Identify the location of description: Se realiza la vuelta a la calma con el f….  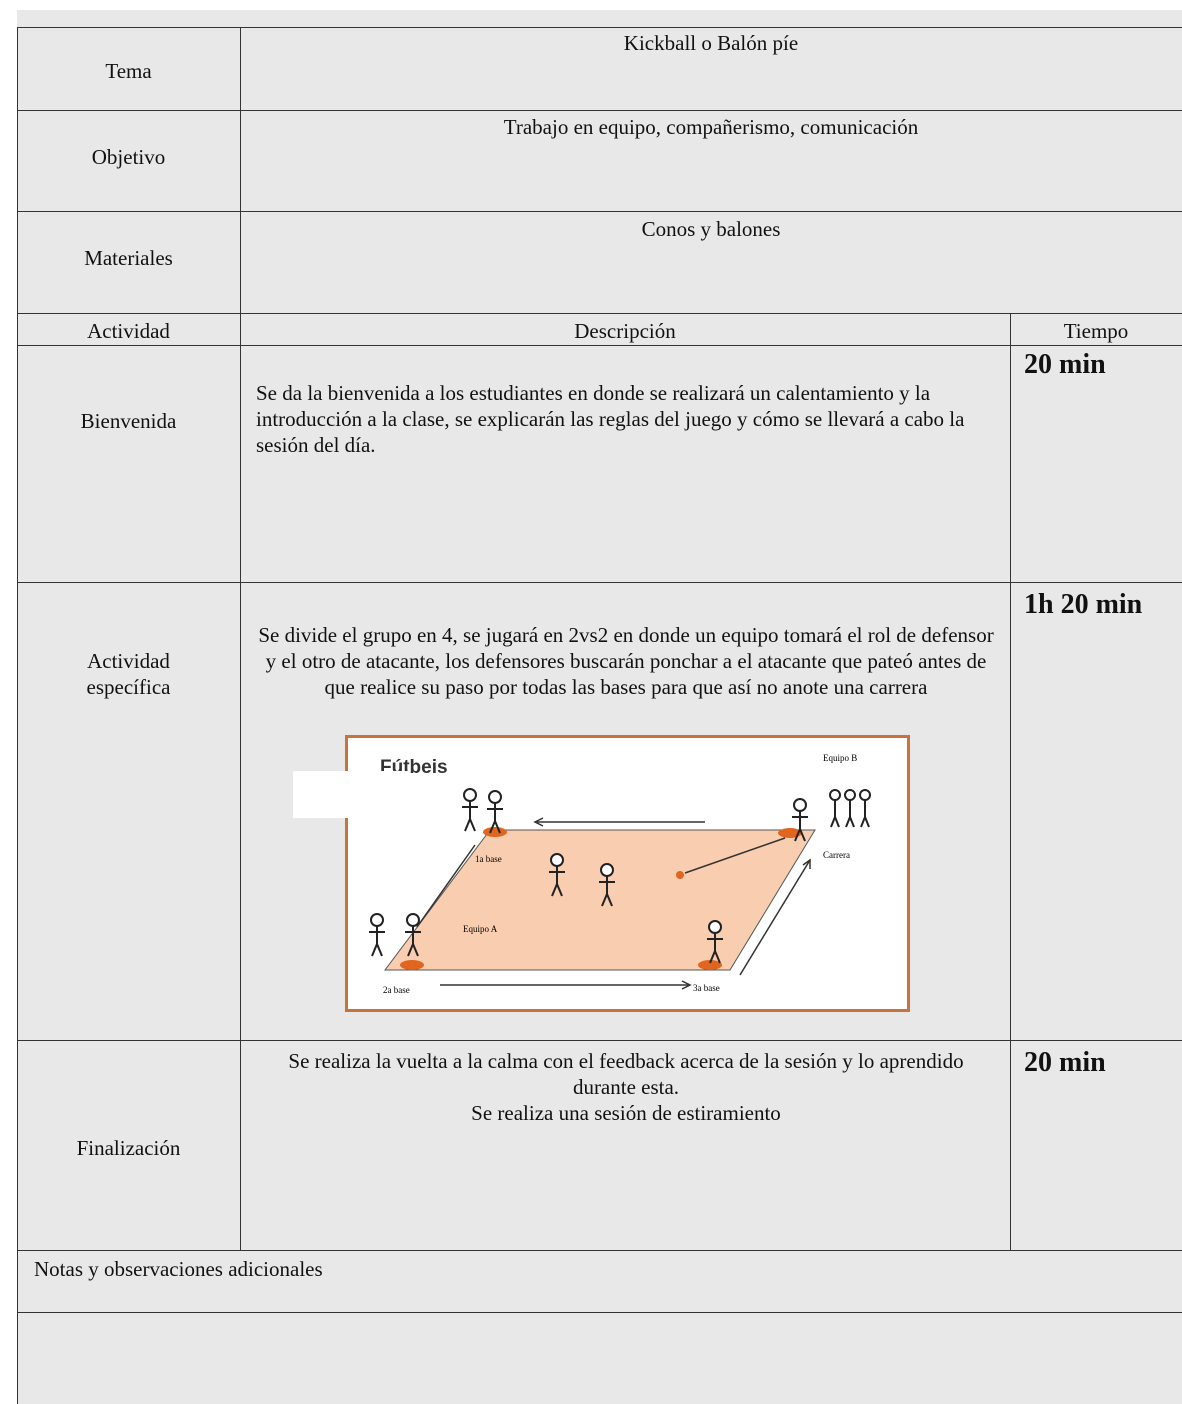
(626, 1087).